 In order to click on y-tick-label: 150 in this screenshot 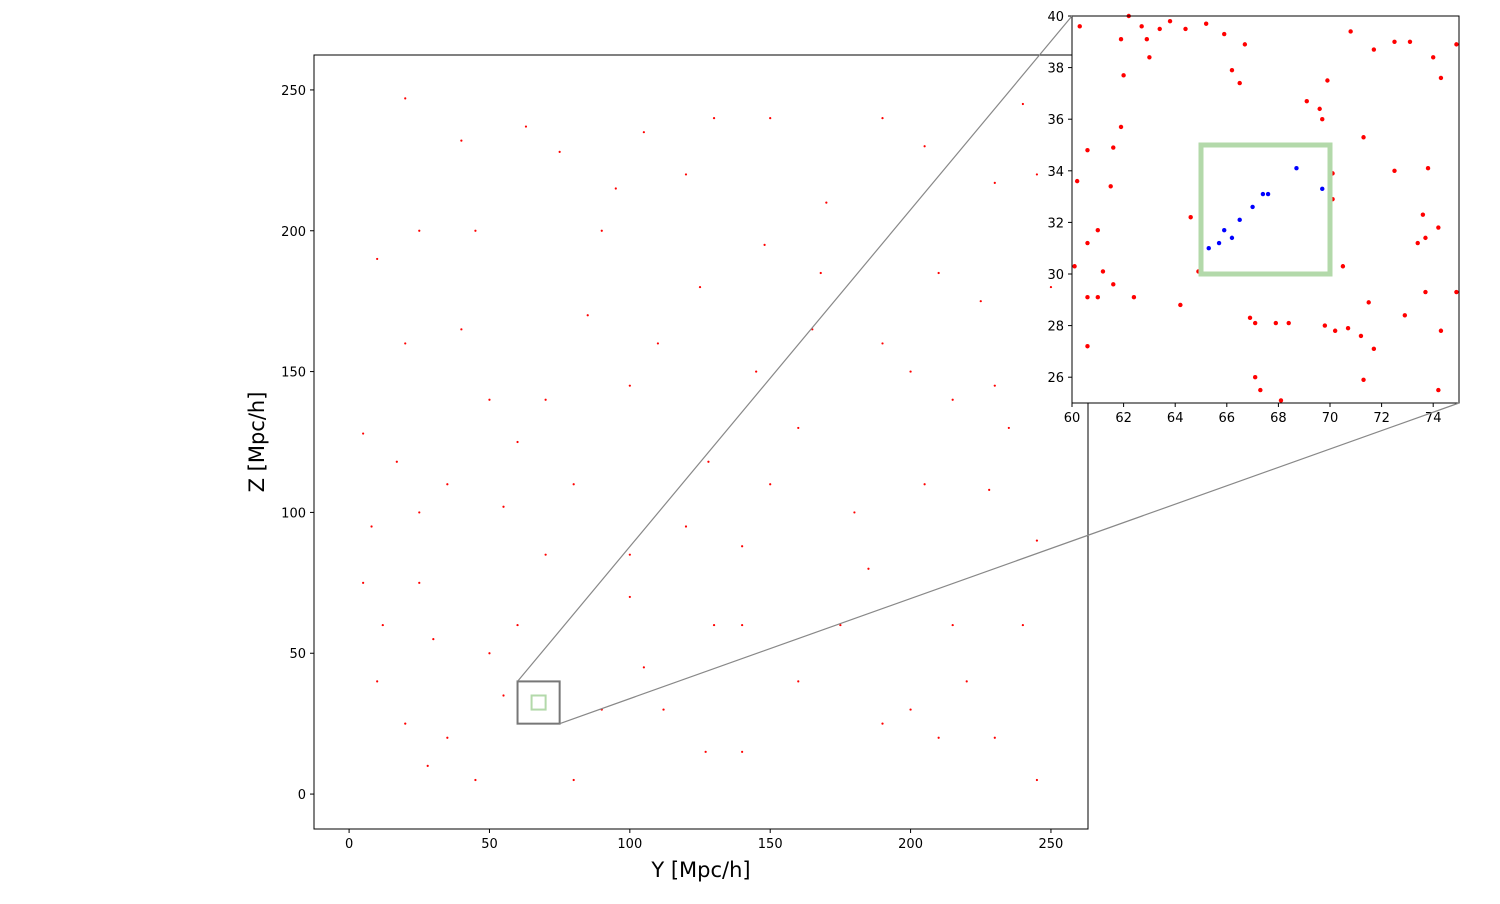, I will do `click(293, 373)`.